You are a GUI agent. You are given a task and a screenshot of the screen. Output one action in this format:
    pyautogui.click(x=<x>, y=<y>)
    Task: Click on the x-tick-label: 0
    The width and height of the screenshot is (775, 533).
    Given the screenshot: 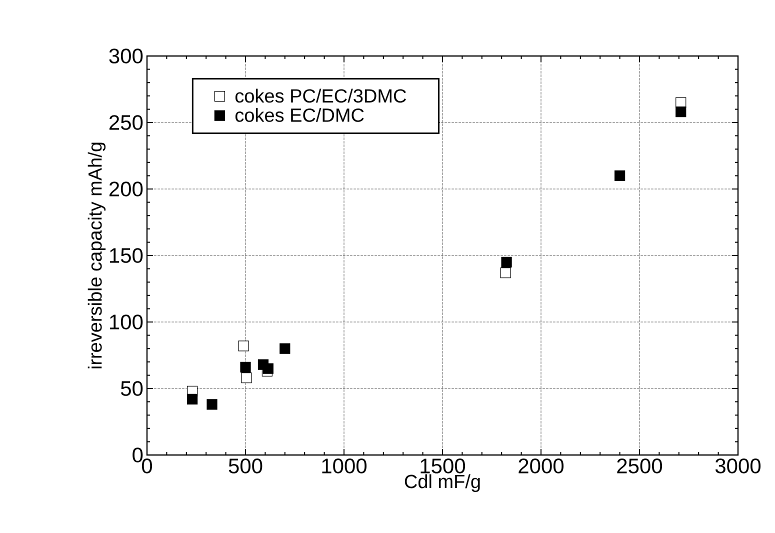 What is the action you would take?
    pyautogui.click(x=147, y=466)
    